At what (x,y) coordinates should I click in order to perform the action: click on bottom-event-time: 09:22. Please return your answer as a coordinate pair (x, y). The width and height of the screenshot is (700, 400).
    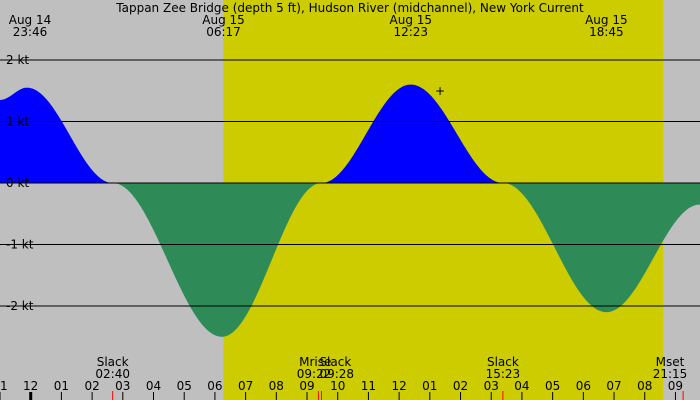
    Looking at the image, I should click on (314, 374).